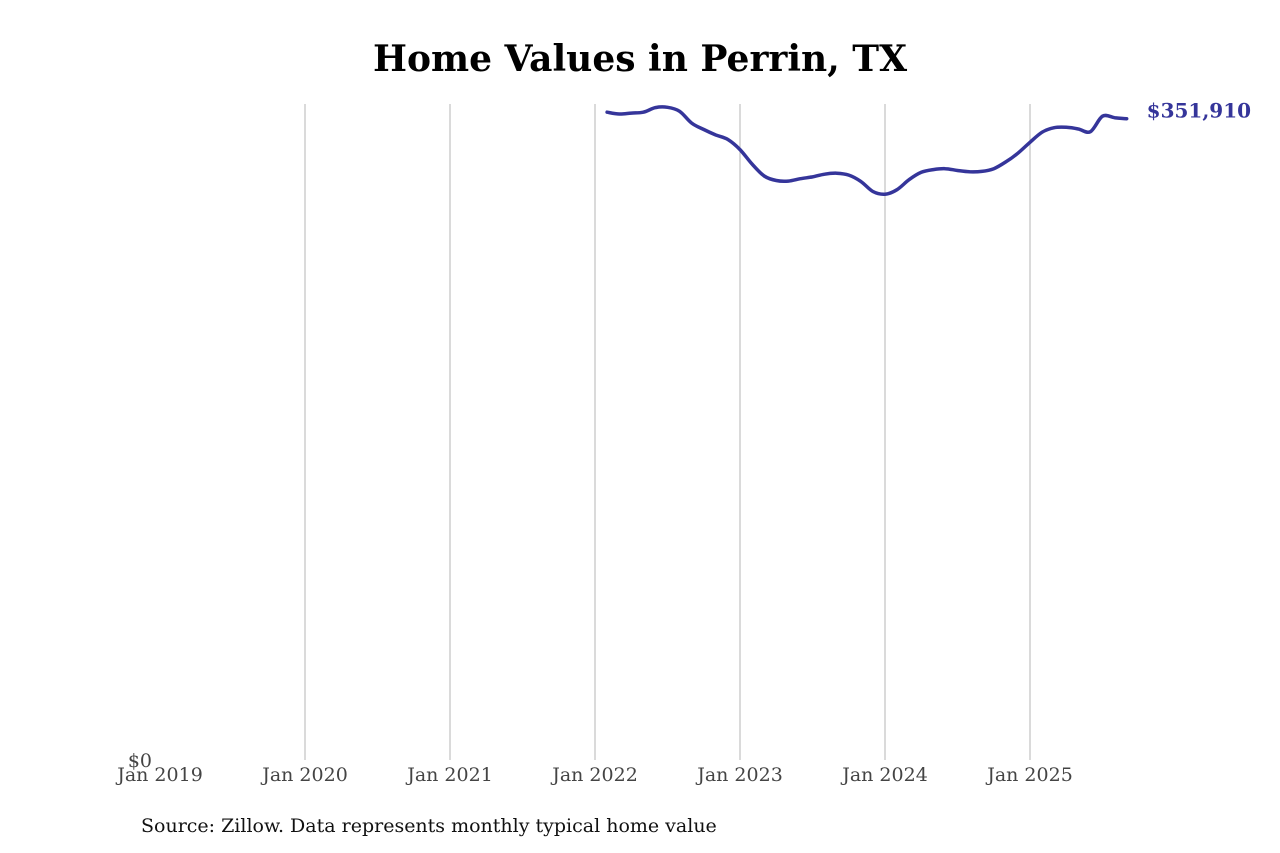  What do you see at coordinates (140, 761) in the screenshot?
I see `y-tick-label: $0` at bounding box center [140, 761].